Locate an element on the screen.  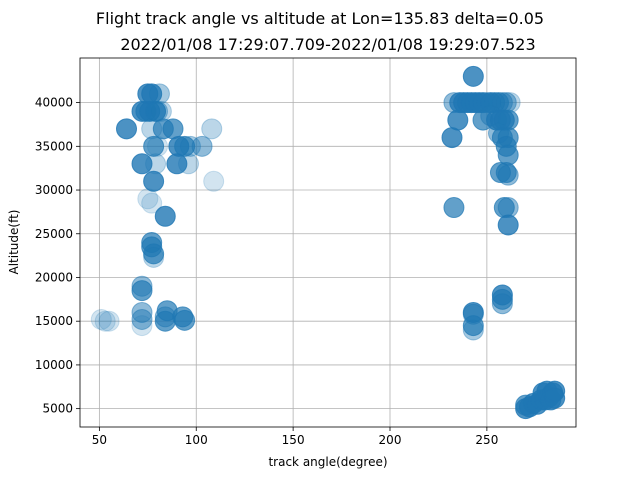
x-axis-ticks: 50 100 150 200 250 is located at coordinates (295, 437).